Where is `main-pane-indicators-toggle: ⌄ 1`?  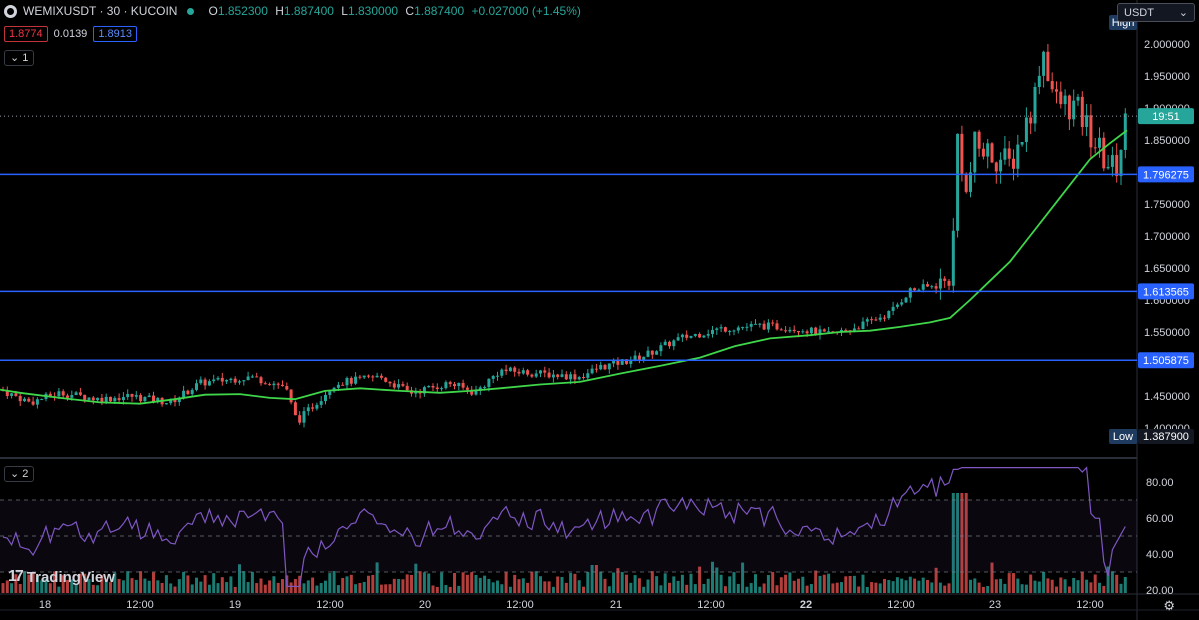 main-pane-indicators-toggle: ⌄ 1 is located at coordinates (19, 58).